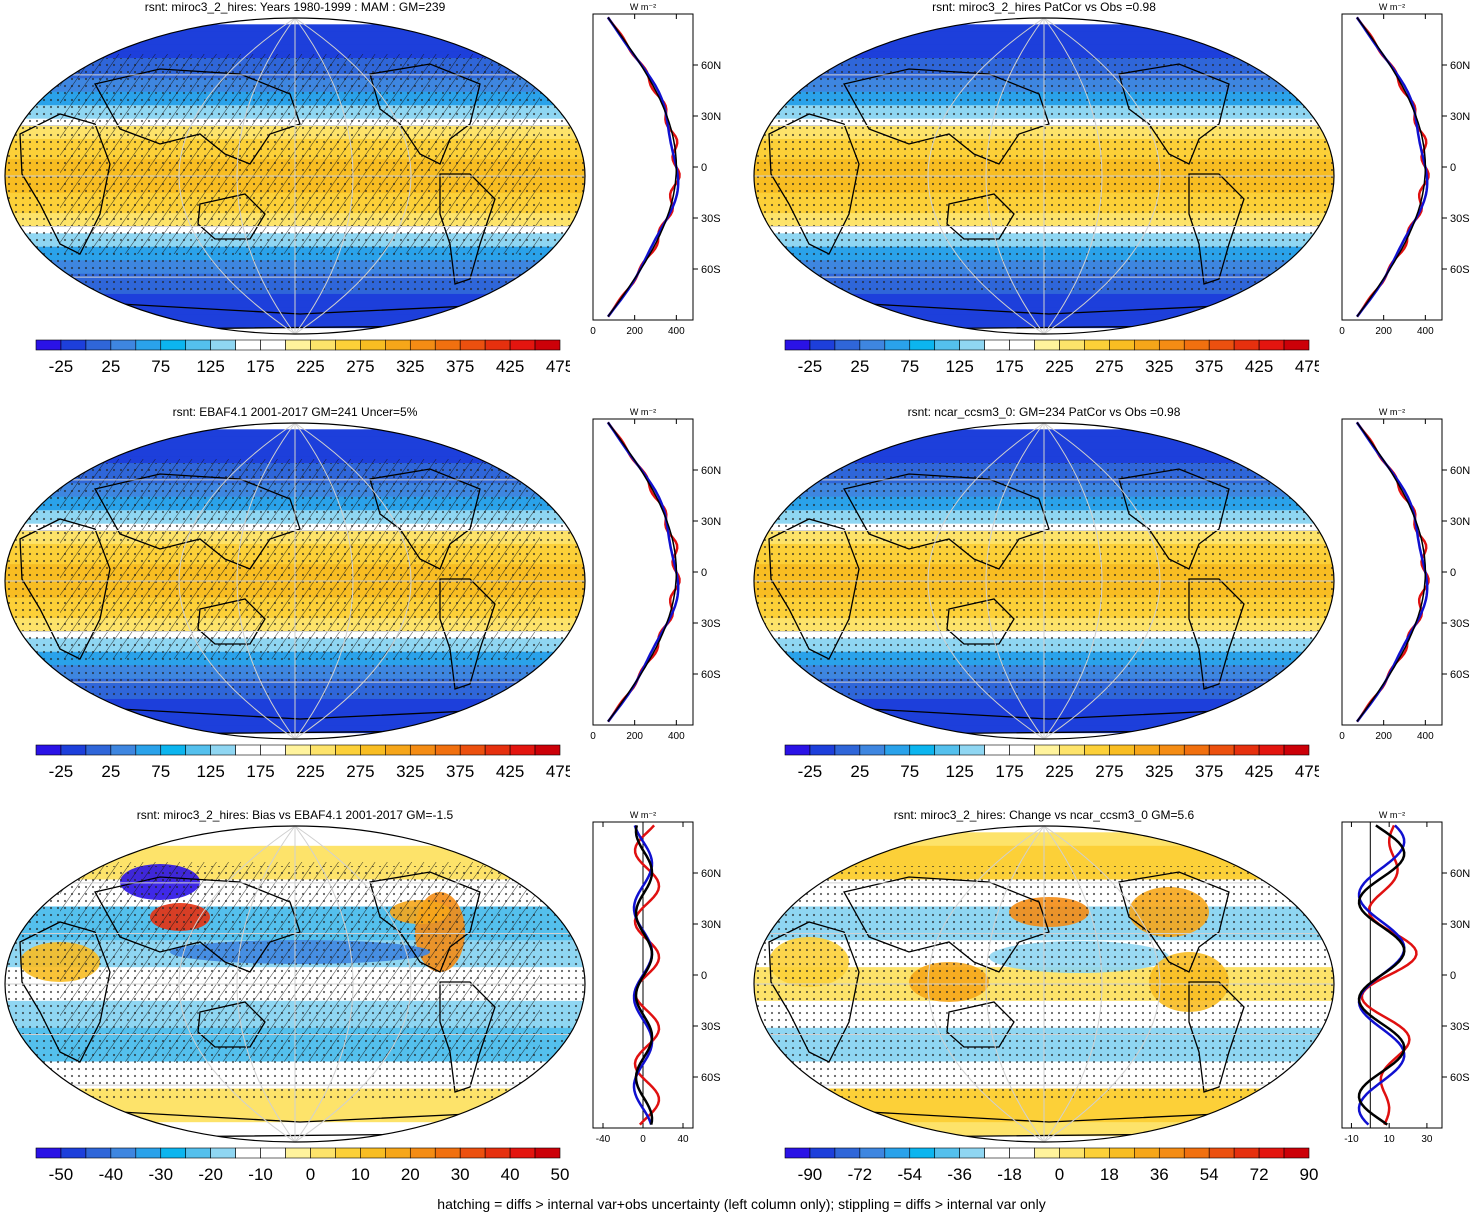 This screenshot has width=1483, height=1215. I want to click on colorbar-tick-label: 72, so click(1259, 1174).